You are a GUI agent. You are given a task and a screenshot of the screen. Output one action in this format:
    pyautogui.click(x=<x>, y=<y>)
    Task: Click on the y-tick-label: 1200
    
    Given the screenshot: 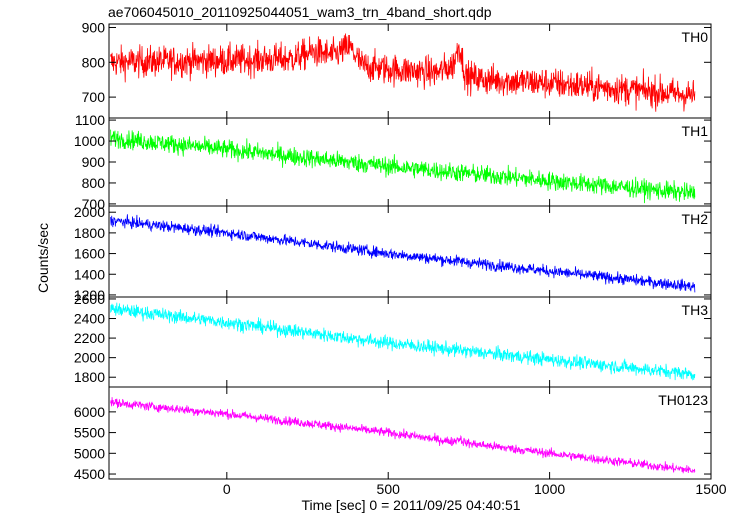 What is the action you would take?
    pyautogui.click(x=89, y=295)
    